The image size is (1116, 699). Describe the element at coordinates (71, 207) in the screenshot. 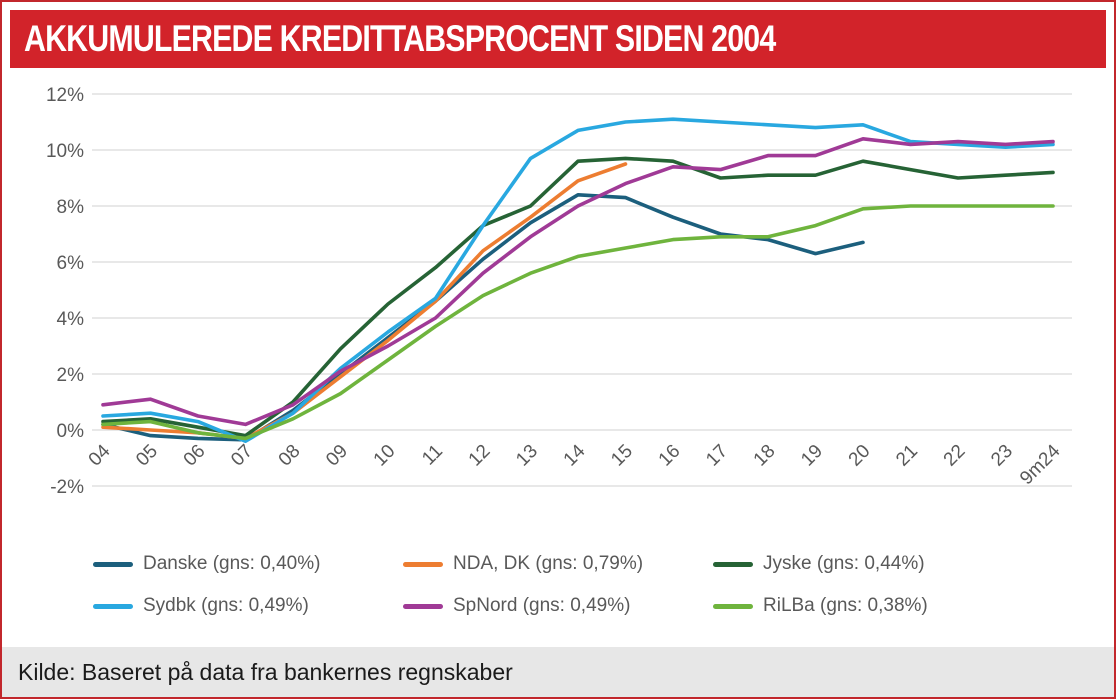

I see `y-axis-label: 8%` at that location.